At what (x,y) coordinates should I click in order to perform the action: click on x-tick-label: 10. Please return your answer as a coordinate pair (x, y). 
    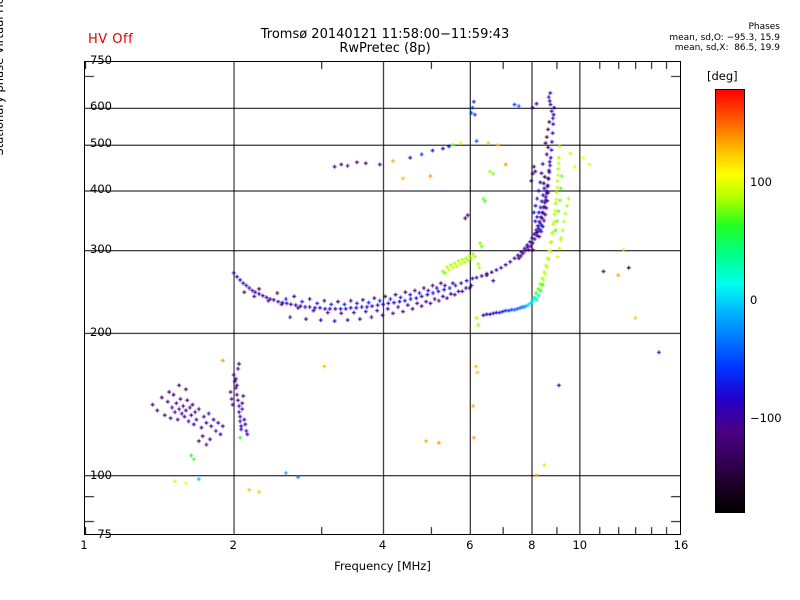
    Looking at the image, I should click on (580, 545).